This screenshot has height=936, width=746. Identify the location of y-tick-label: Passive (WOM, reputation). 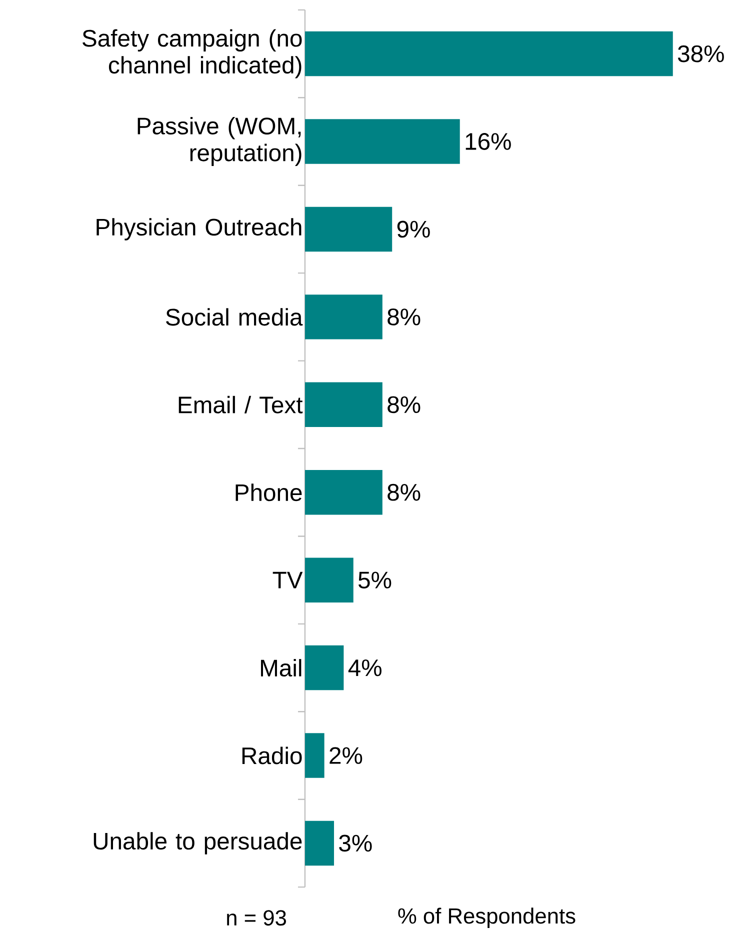
(220, 141).